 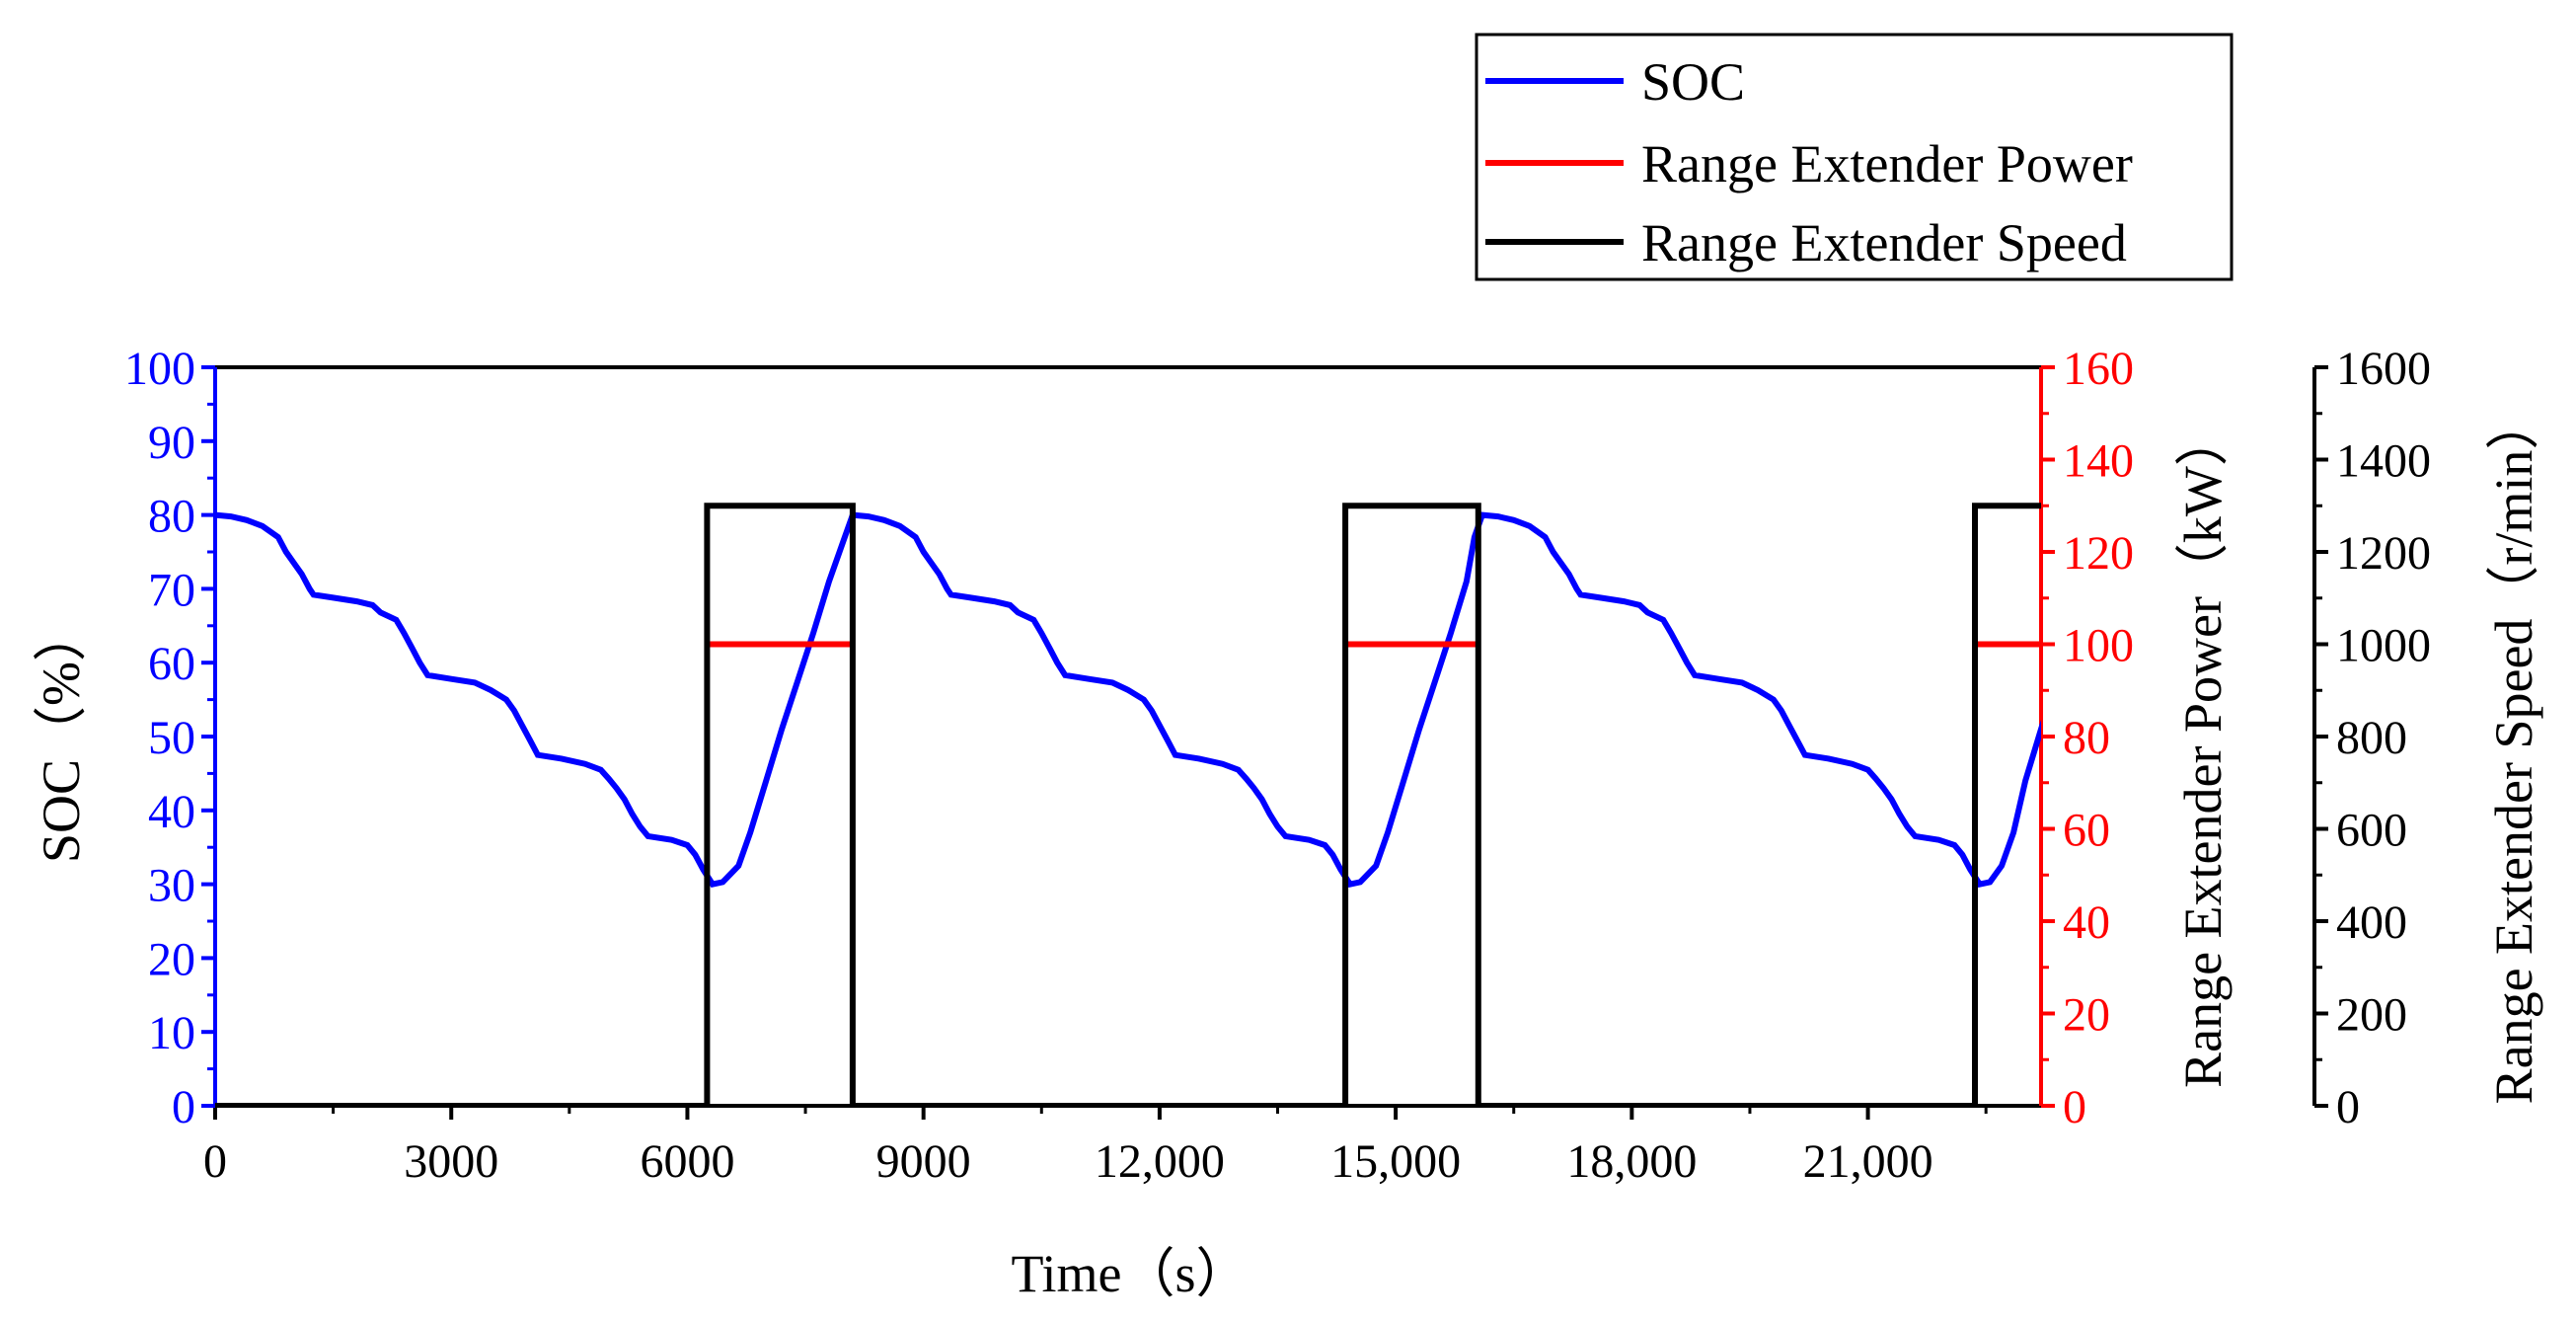 I want to click on x-axis-ticks: 0 3000 6000 9000 12,000 15,000 18,000 21,000, so click(x=1095, y=1147).